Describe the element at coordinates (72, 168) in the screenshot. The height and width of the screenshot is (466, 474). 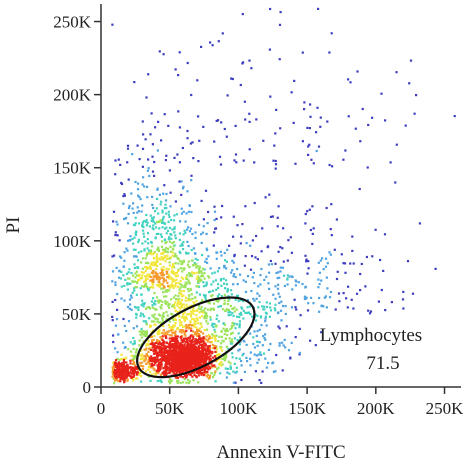
I see `y-tick-label: 150K` at that location.